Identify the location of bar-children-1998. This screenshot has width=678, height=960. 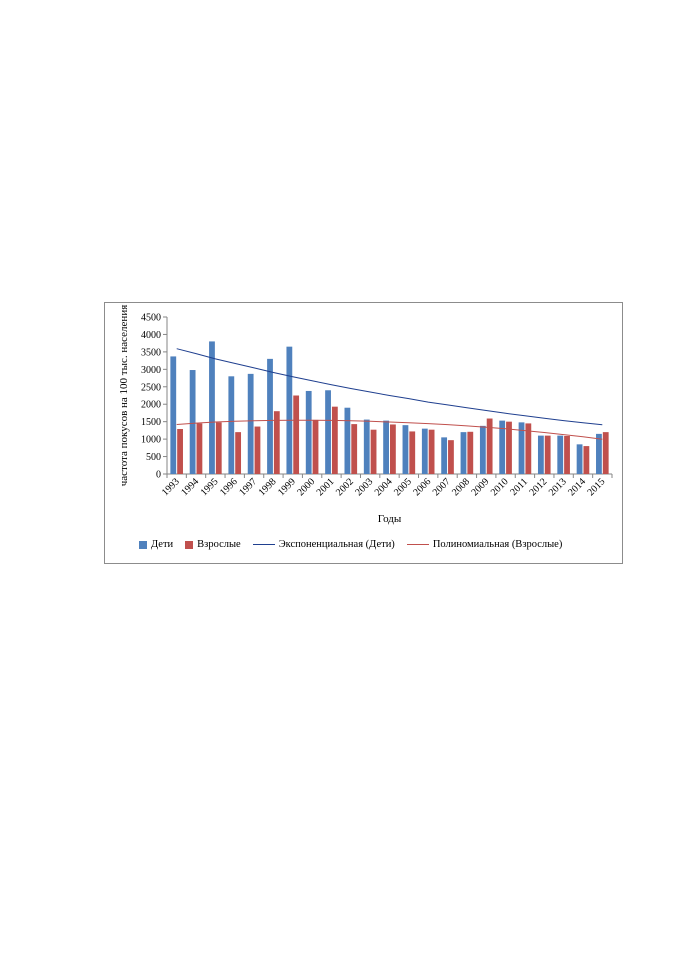
(270, 416).